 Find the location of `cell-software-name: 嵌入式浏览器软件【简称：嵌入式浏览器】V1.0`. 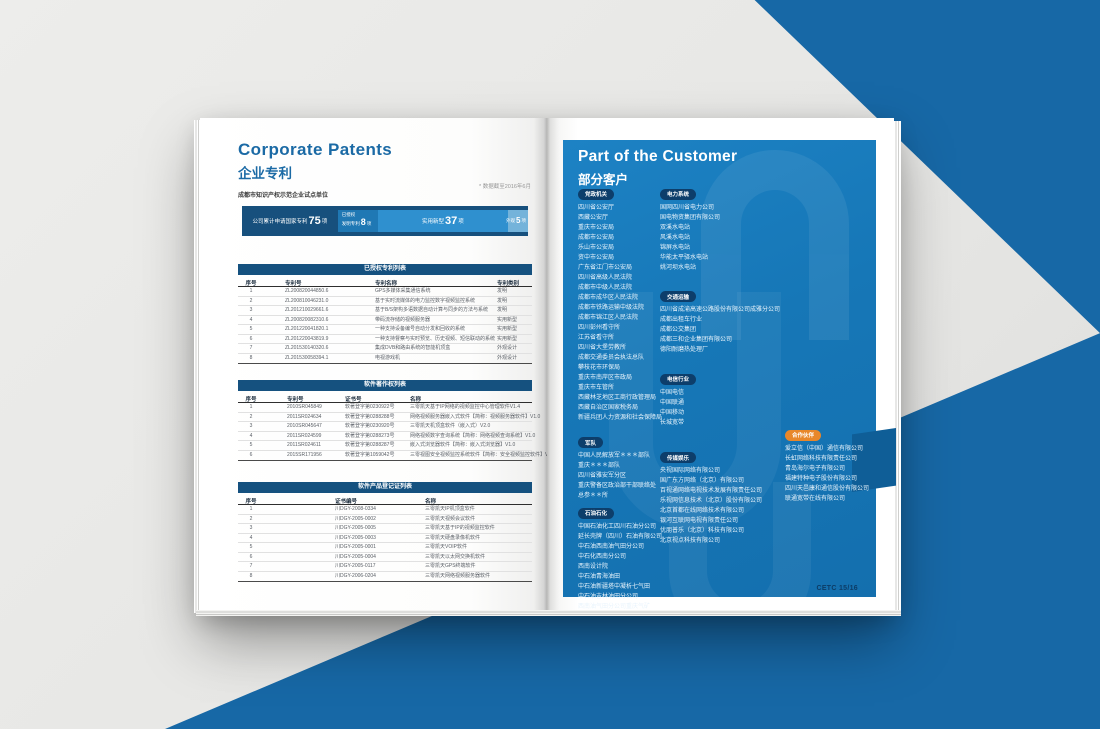

cell-software-name: 嵌入式浏览器软件【简称：嵌入式浏览器】V1.0 is located at coordinates (463, 445).